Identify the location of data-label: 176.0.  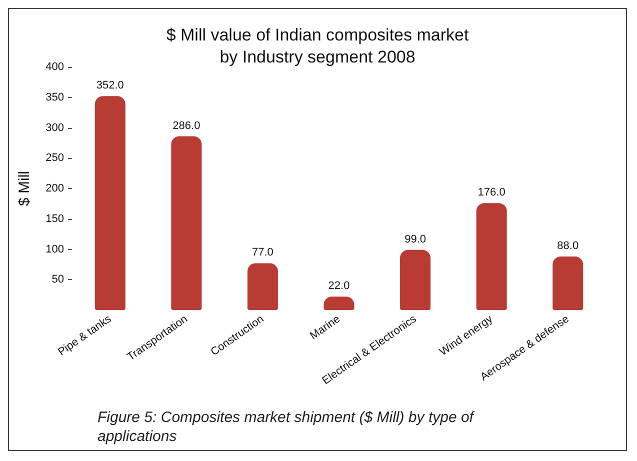
(492, 192).